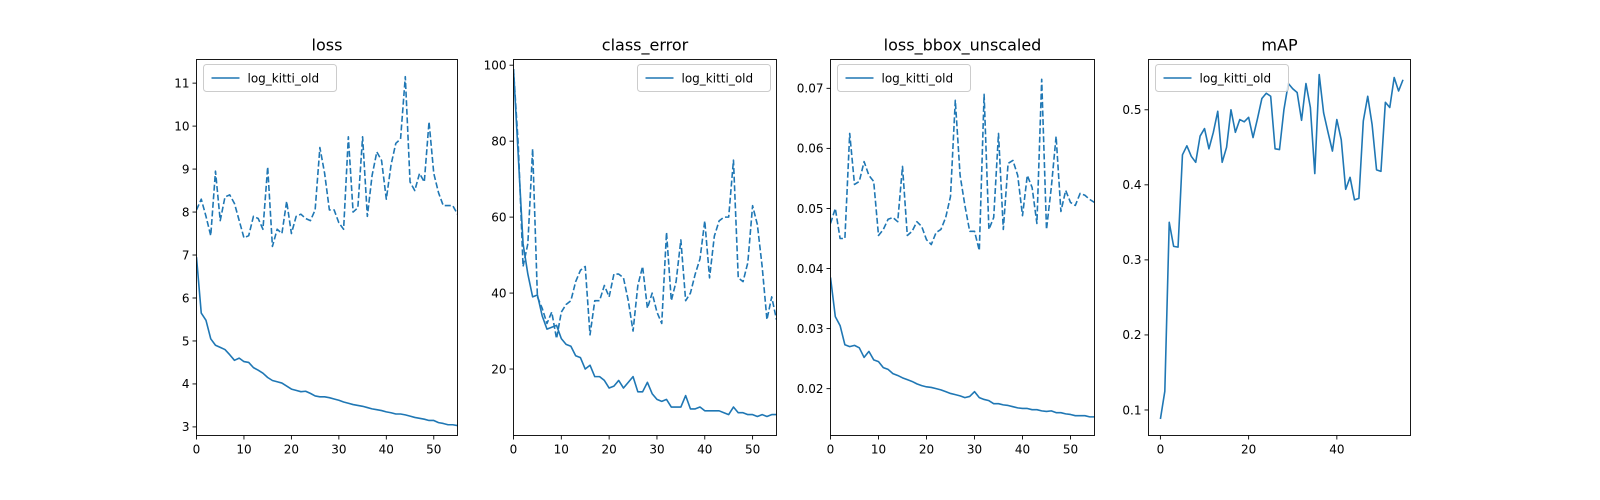  I want to click on chart-title: class_error, so click(645, 46).